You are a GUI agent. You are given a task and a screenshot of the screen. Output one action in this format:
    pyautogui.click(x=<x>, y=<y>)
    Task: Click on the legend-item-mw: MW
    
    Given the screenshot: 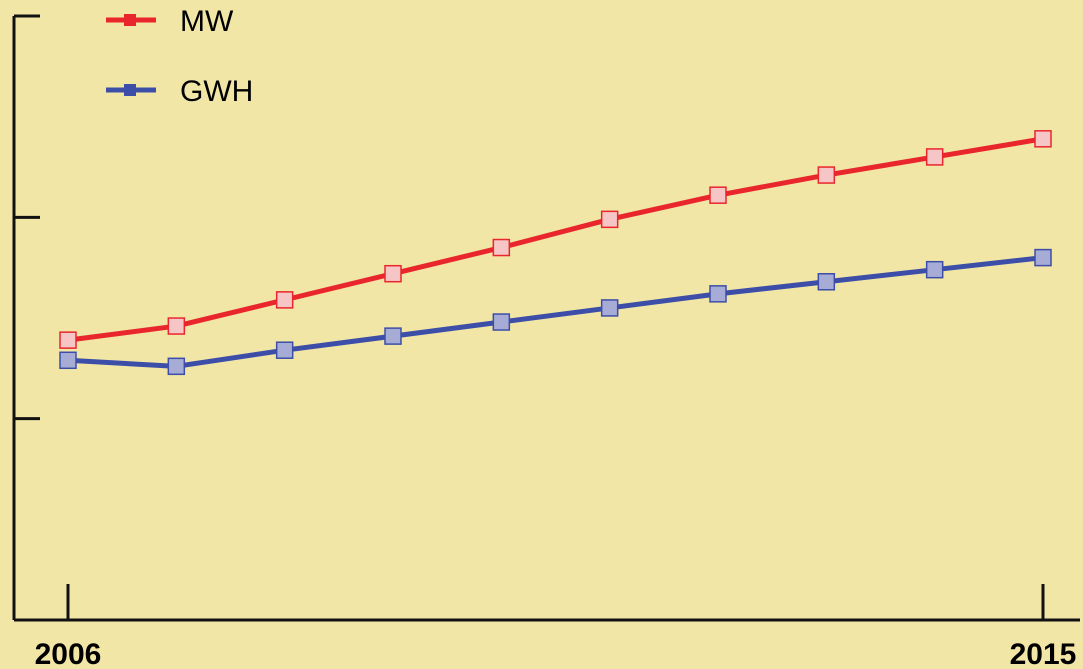 What is the action you would take?
    pyautogui.click(x=170, y=21)
    